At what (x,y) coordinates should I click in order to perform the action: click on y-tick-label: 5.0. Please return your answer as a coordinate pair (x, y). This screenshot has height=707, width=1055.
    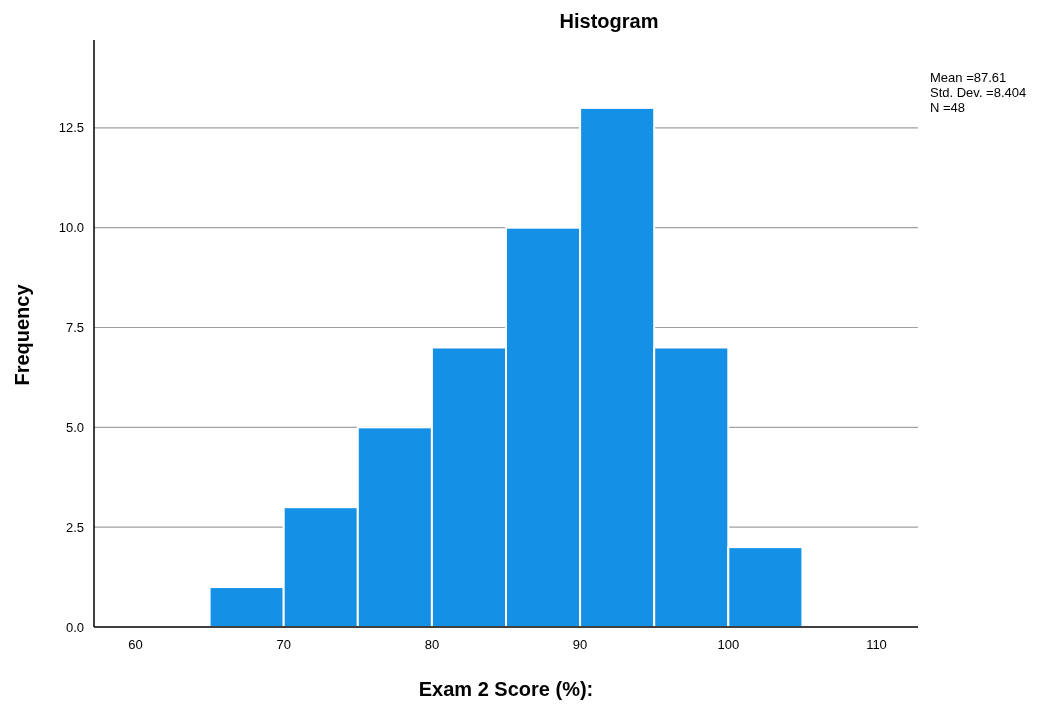
    Looking at the image, I should click on (74, 427).